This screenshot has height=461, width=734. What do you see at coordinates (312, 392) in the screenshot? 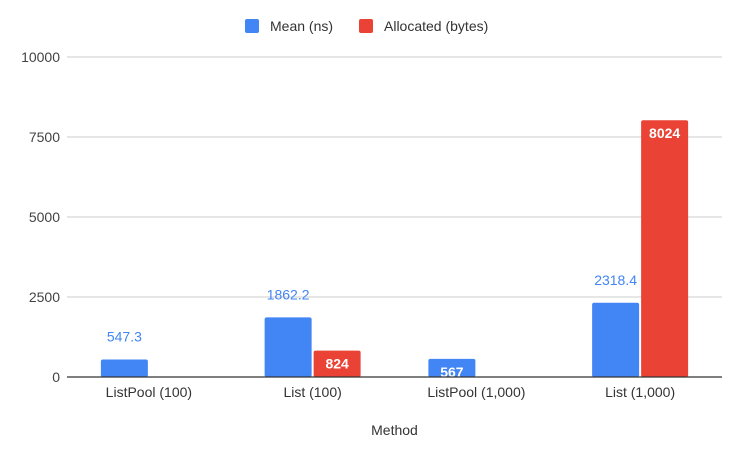
I see `x-tick-label: List (100)` at bounding box center [312, 392].